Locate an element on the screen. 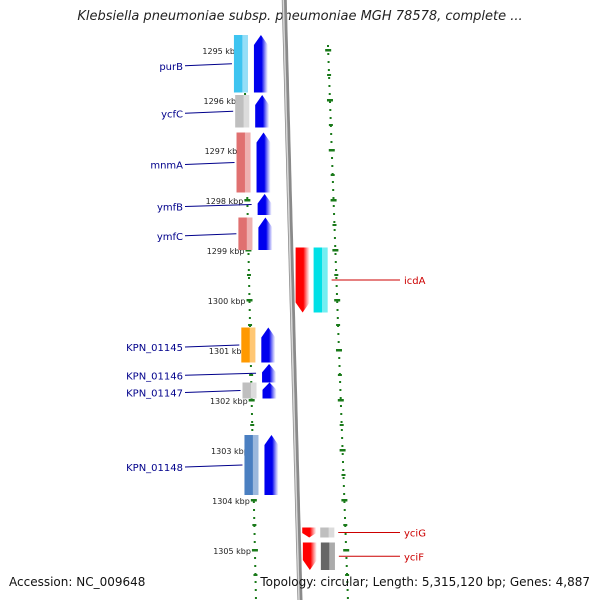 This screenshot has height=600, width=600. tick-label: 1303 kbp is located at coordinates (230, 451).